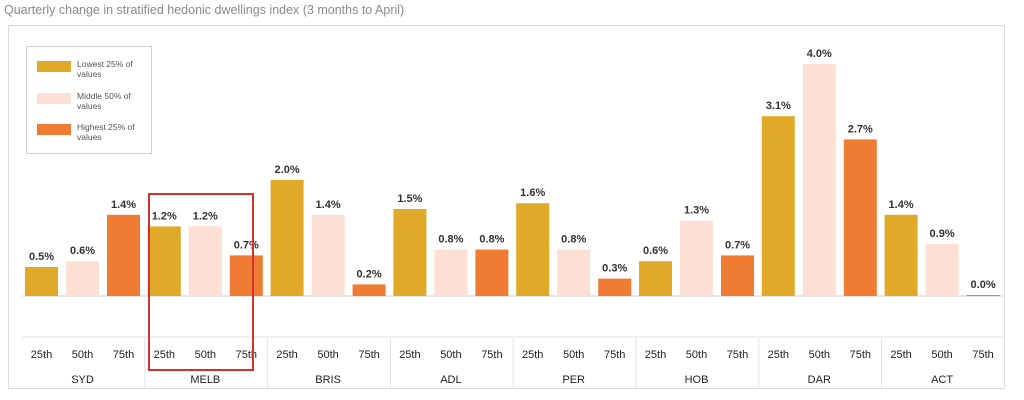 This screenshot has width=1024, height=400. I want to click on bar-per-75th, so click(615, 287).